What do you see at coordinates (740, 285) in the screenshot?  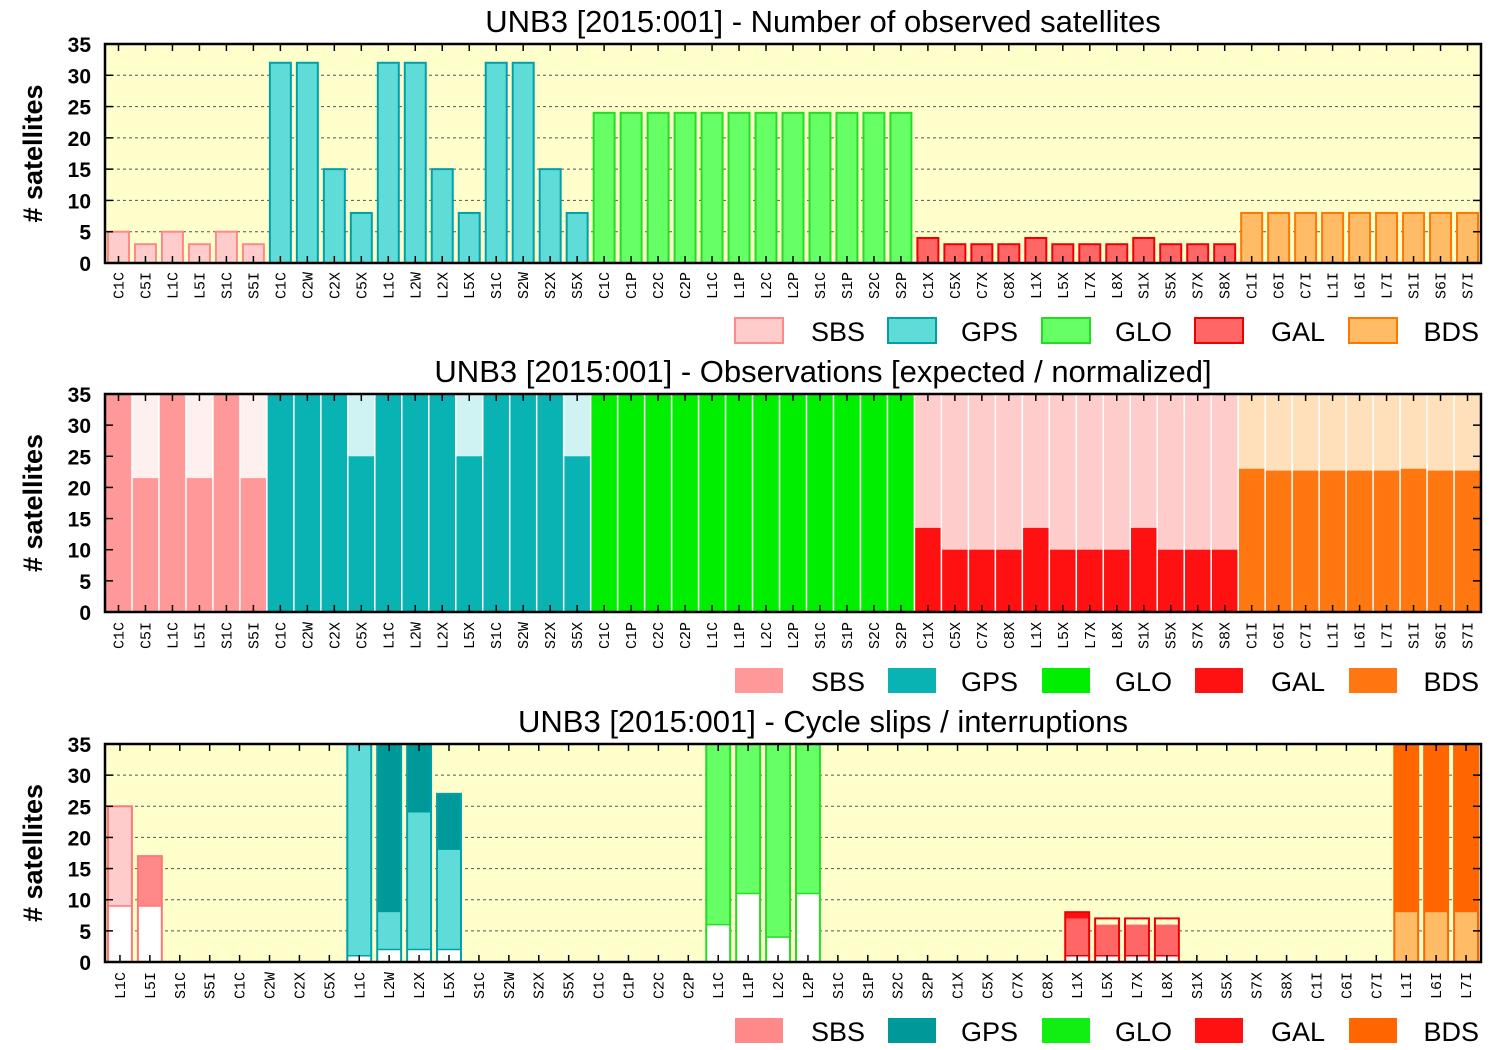 I see `x-tick-label: L1P` at bounding box center [740, 285].